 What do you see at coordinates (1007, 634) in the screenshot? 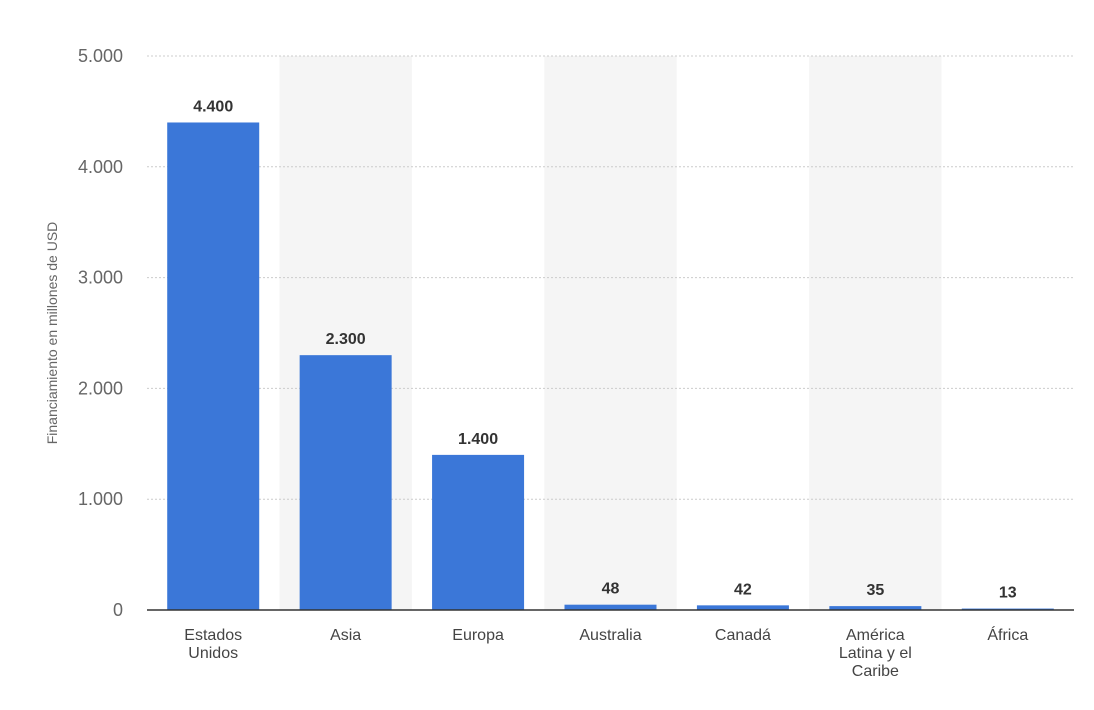
I see `x-tick-label: África` at bounding box center [1007, 634].